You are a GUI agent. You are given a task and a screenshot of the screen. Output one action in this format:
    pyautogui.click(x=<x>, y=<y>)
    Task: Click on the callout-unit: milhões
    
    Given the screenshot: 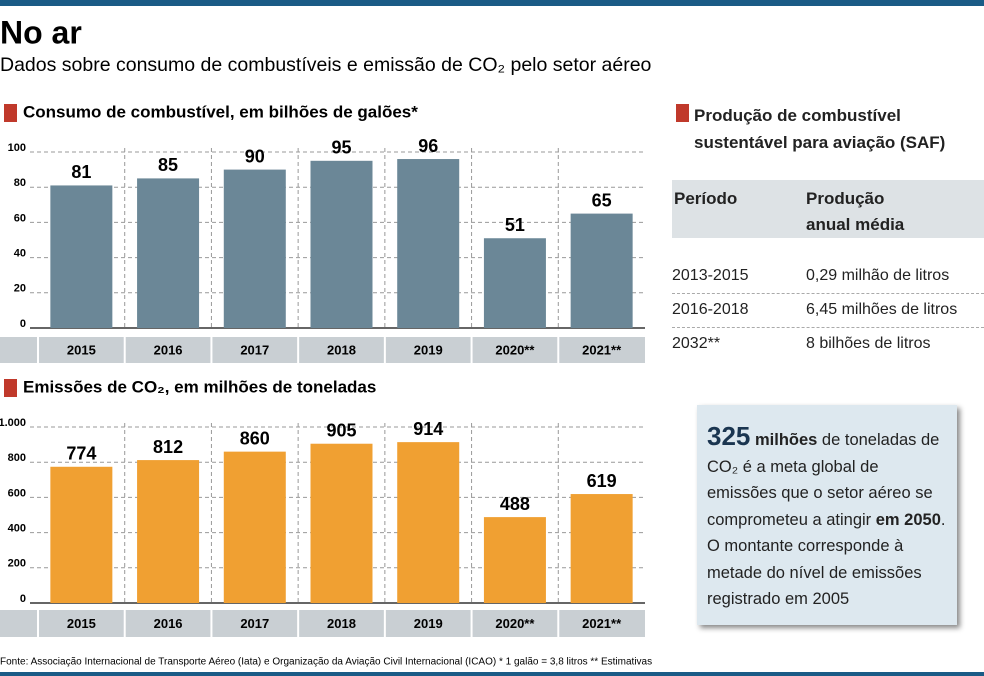 What is the action you would take?
    pyautogui.click(x=786, y=440)
    